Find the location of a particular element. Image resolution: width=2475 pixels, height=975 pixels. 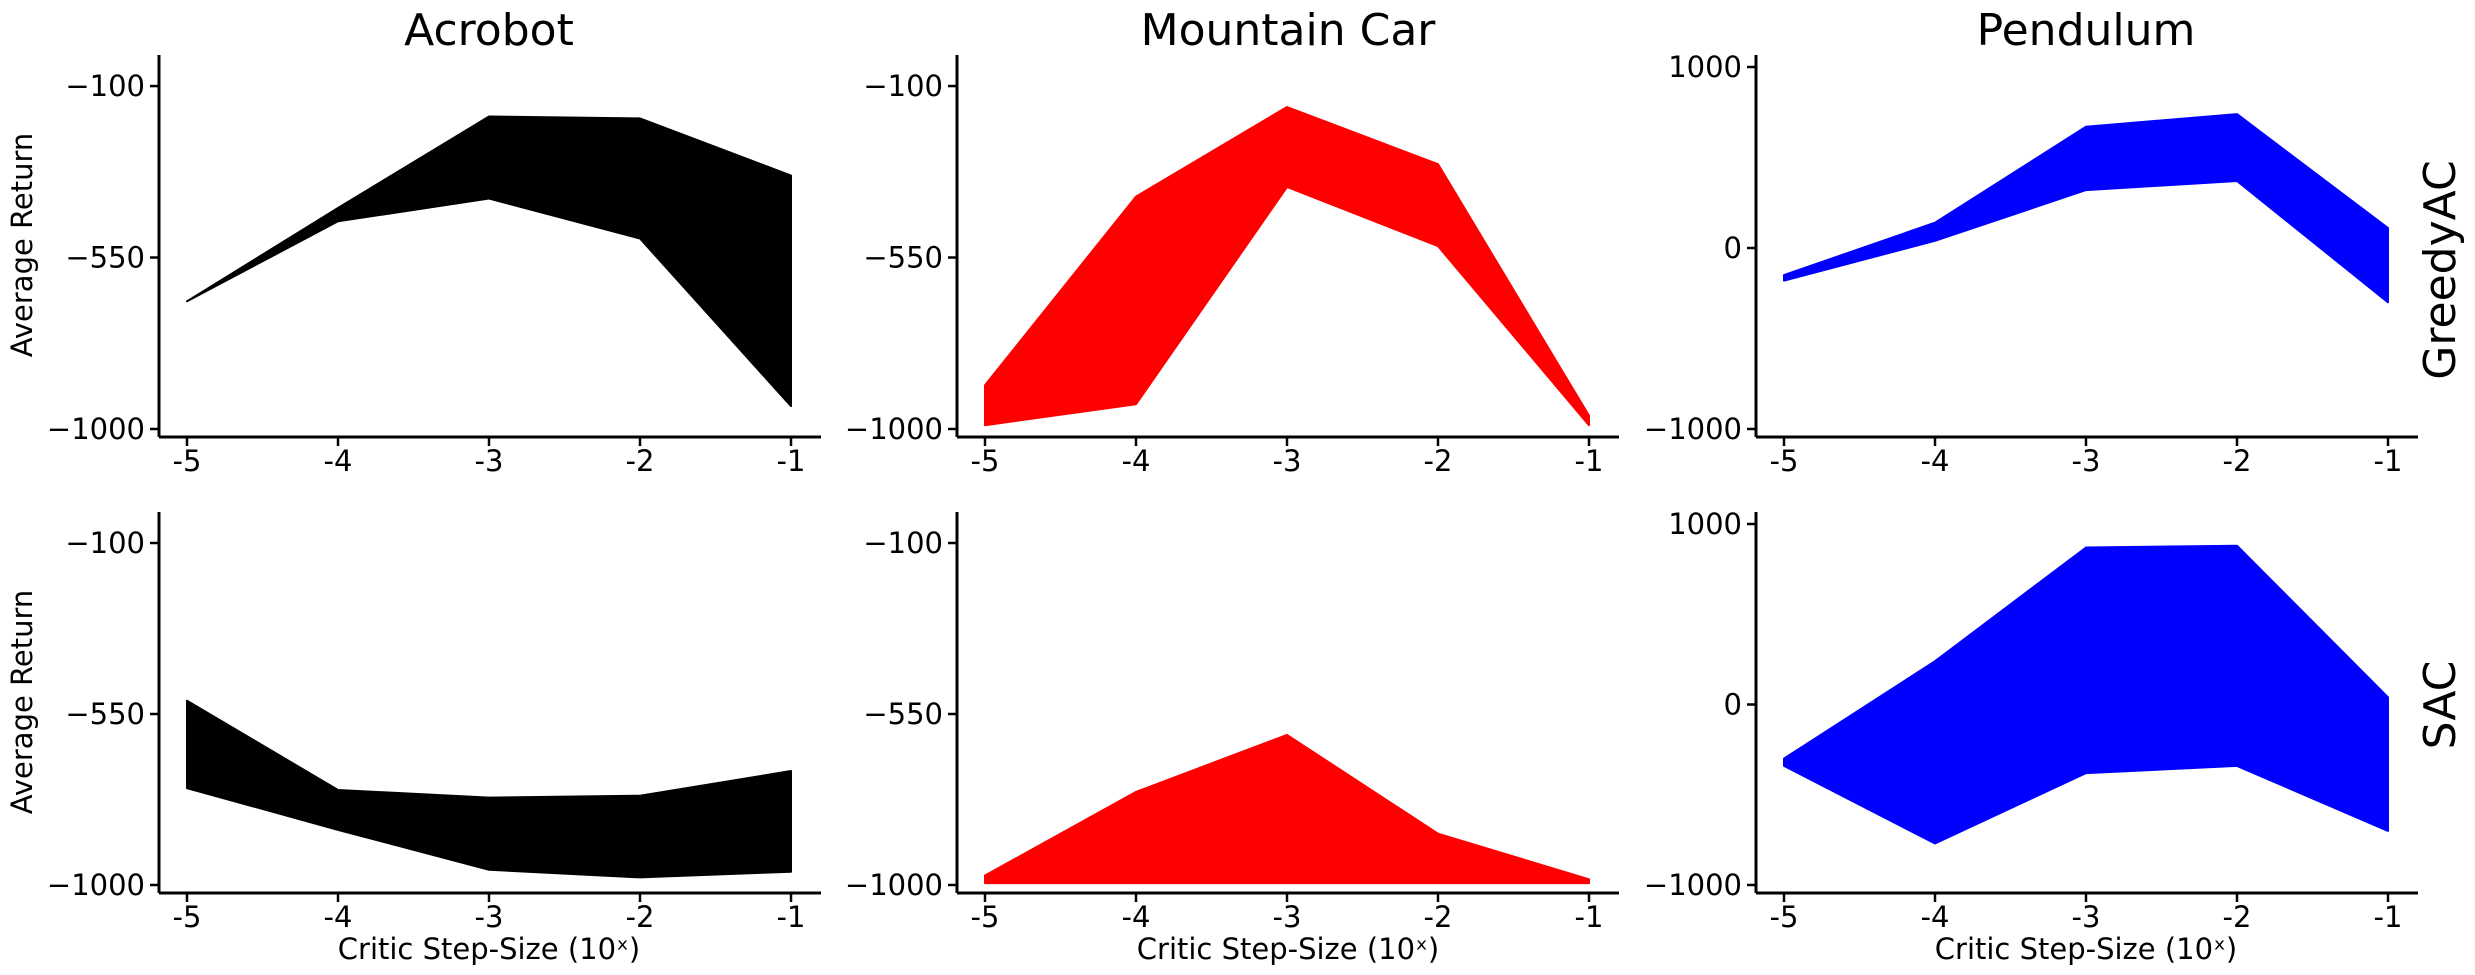

x-tick-label-sac-mountain-car: -3 is located at coordinates (1287, 917).